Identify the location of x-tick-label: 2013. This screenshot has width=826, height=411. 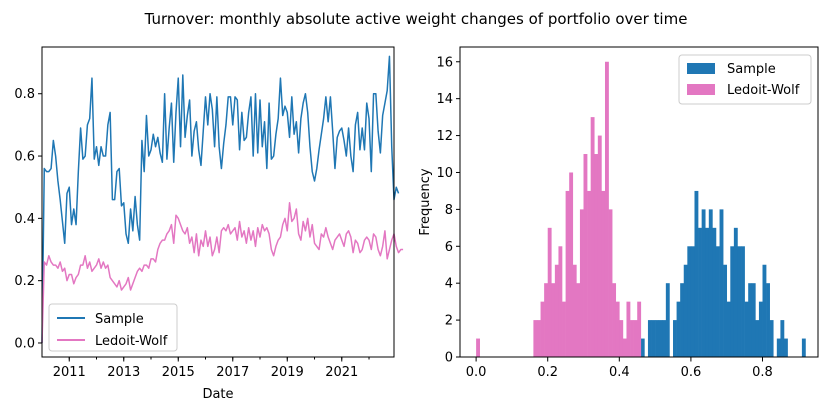
(123, 372).